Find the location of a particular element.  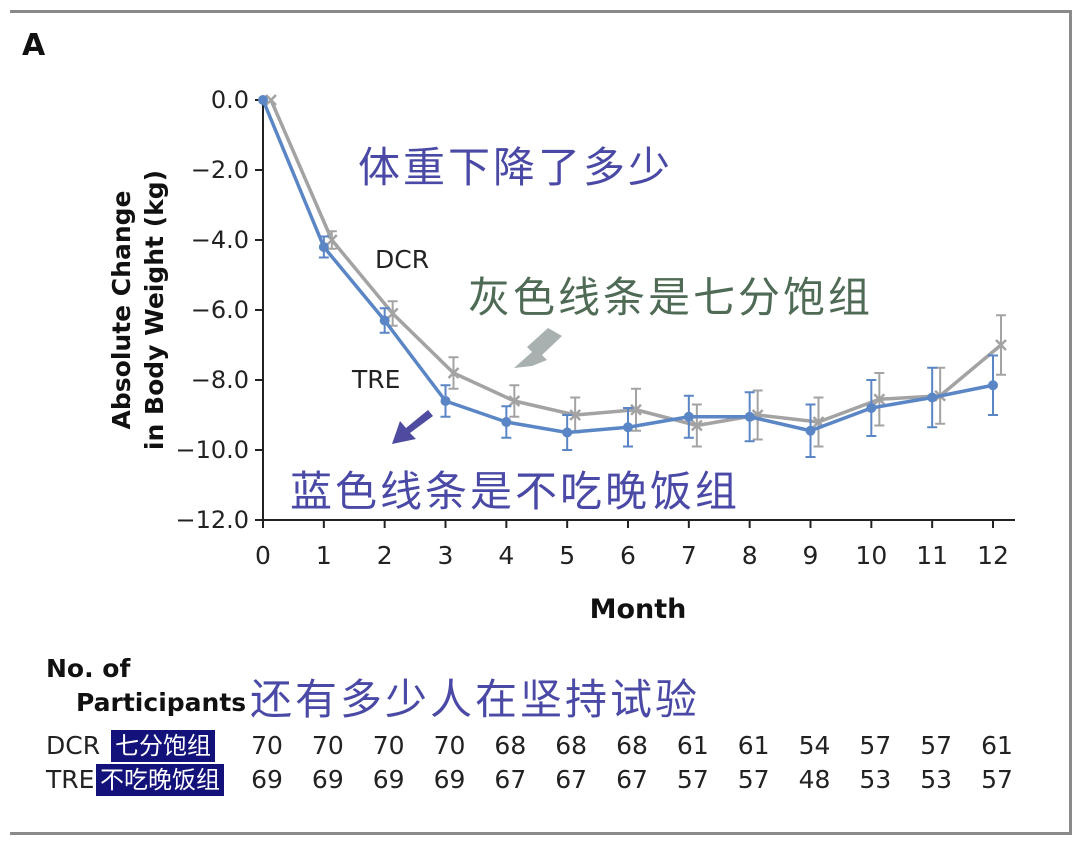

y-axis-label-line: in Body Weight (kg) is located at coordinates (154, 310).